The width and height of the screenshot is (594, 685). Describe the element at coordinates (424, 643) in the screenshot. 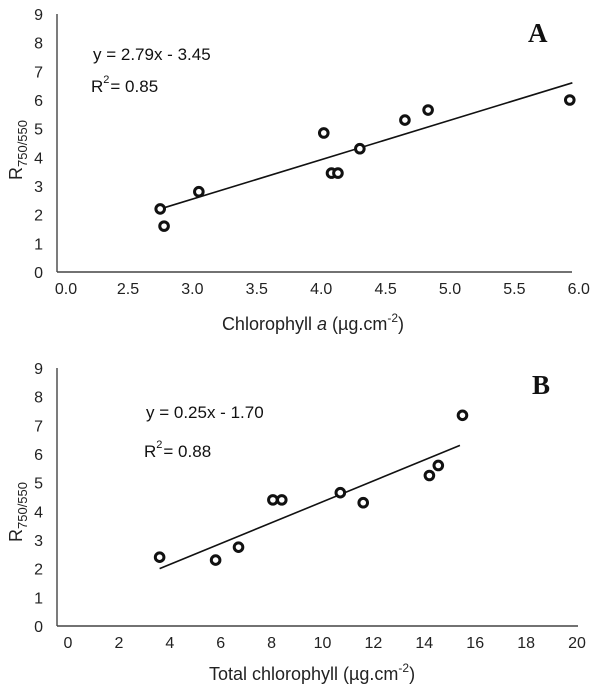

I see `chart-b-x-tick-label: 14` at that location.